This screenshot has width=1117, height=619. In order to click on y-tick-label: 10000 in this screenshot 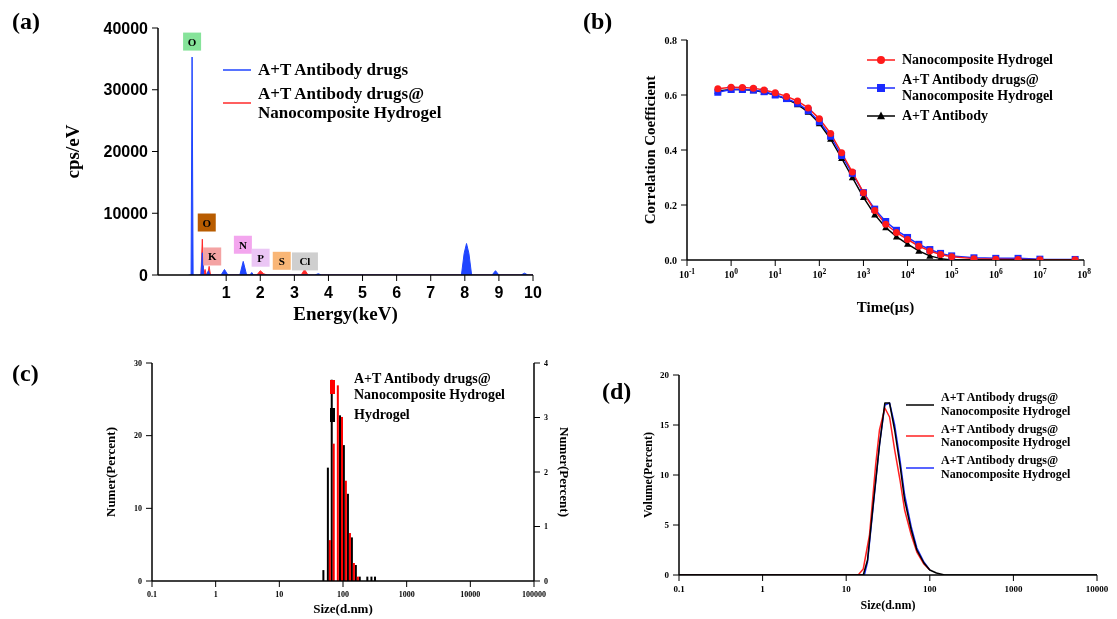, I will do `click(126, 213)`.